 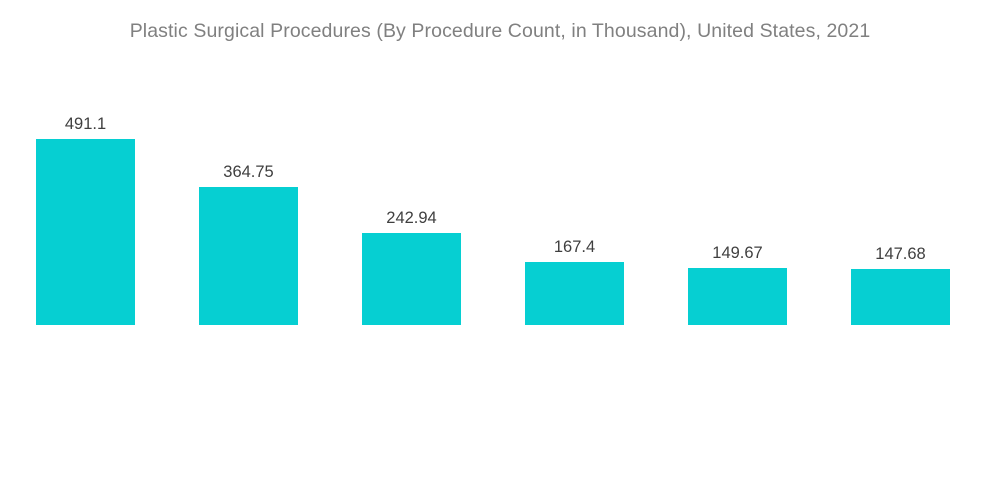 What do you see at coordinates (574, 246) in the screenshot?
I see `bar-value-label: 167.4` at bounding box center [574, 246].